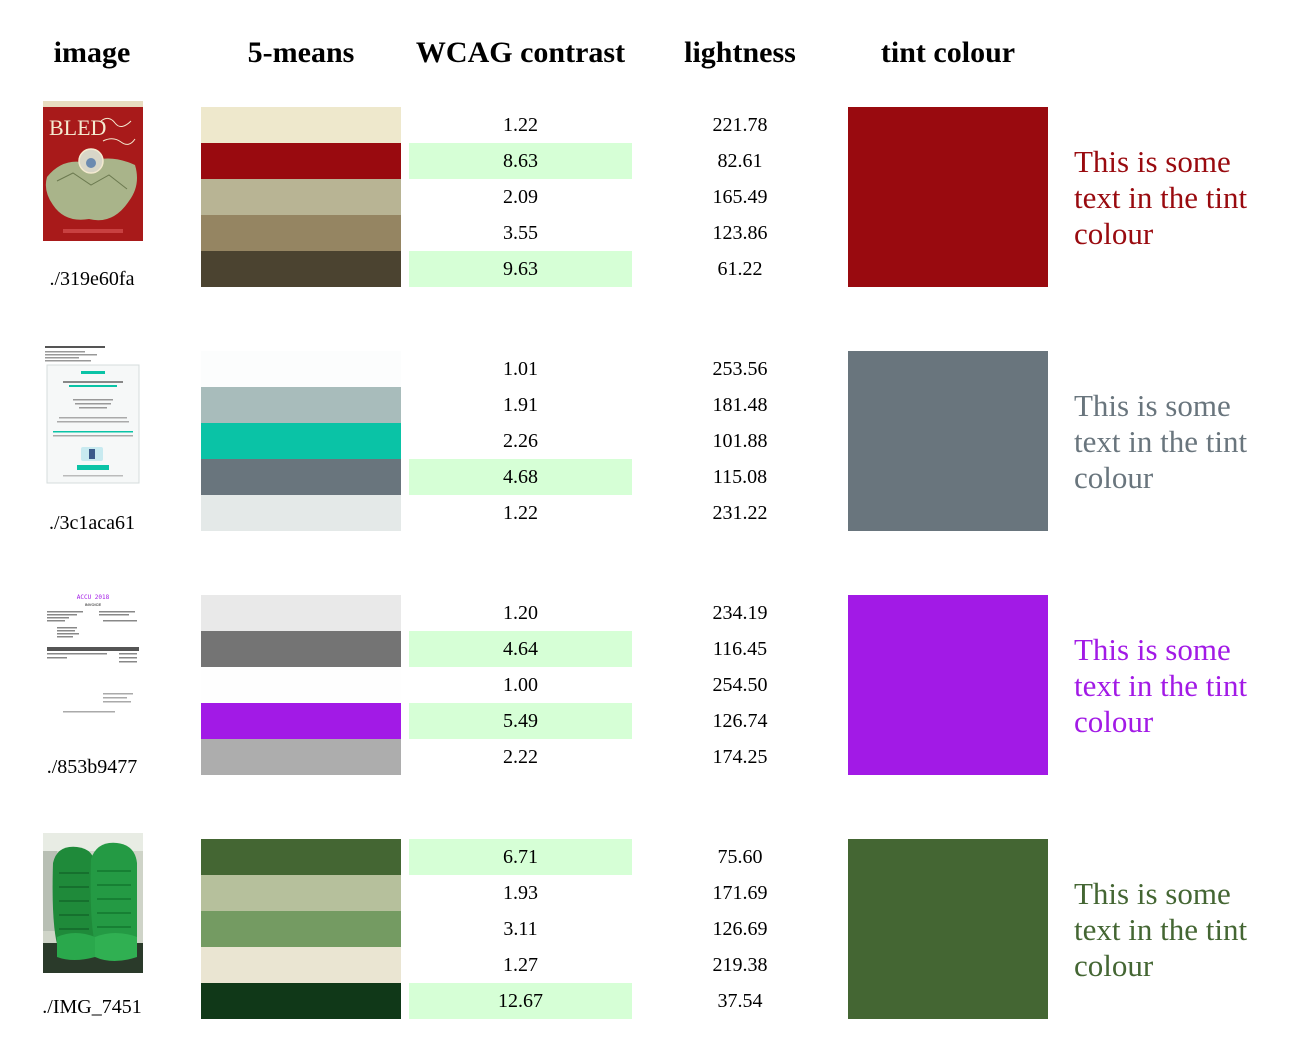  I want to click on thumbnail-image: ACCU 2018 INVOICE, so click(93, 659).